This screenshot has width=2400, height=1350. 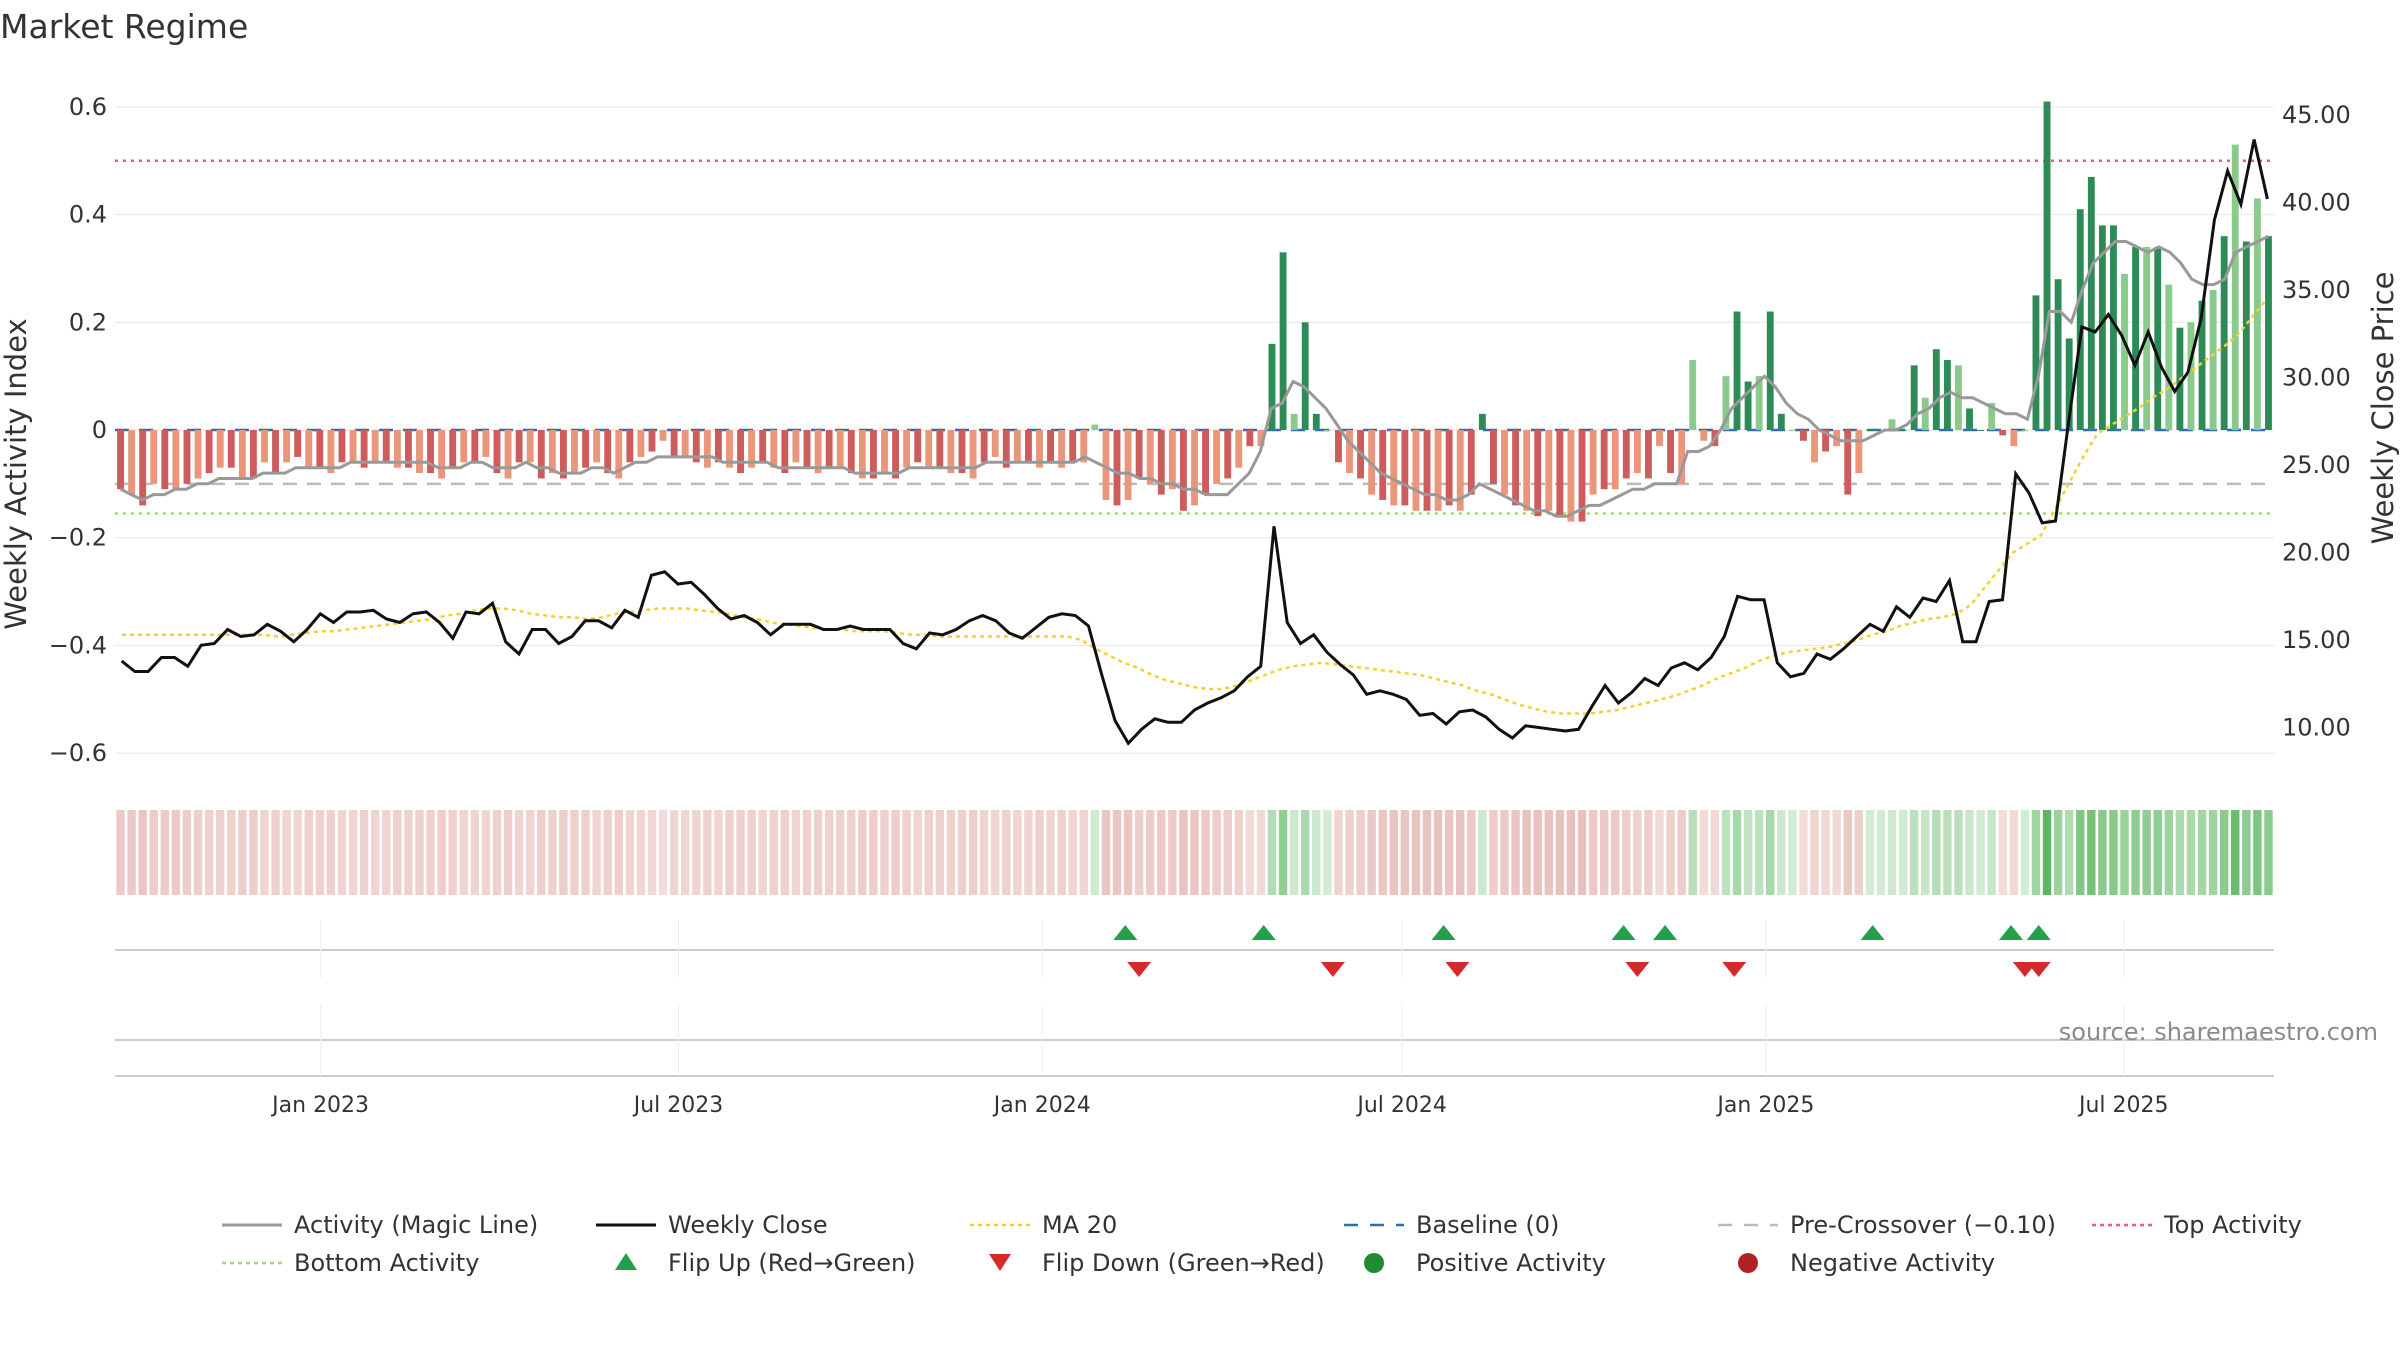 What do you see at coordinates (319, 1105) in the screenshot?
I see `date-tick-label: Jan 2023` at bounding box center [319, 1105].